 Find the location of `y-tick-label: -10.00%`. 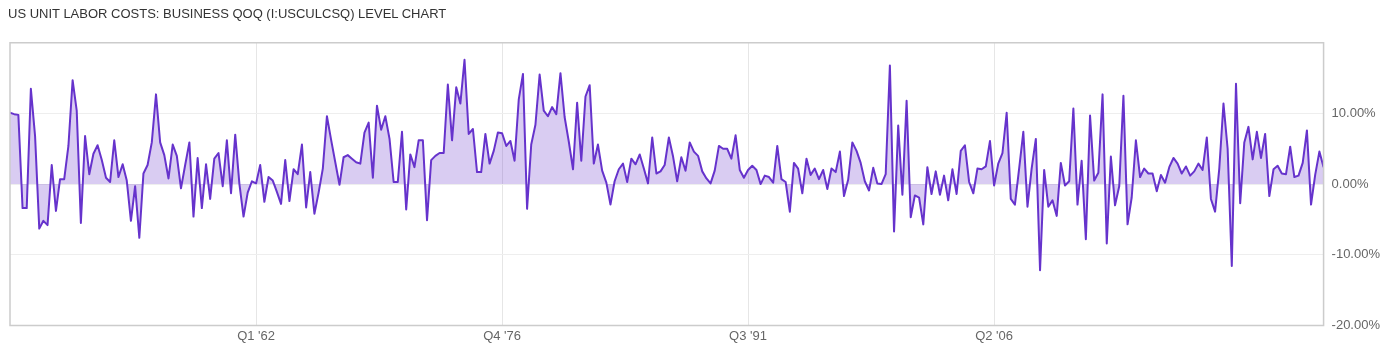

y-tick-label: -10.00% is located at coordinates (1356, 254).